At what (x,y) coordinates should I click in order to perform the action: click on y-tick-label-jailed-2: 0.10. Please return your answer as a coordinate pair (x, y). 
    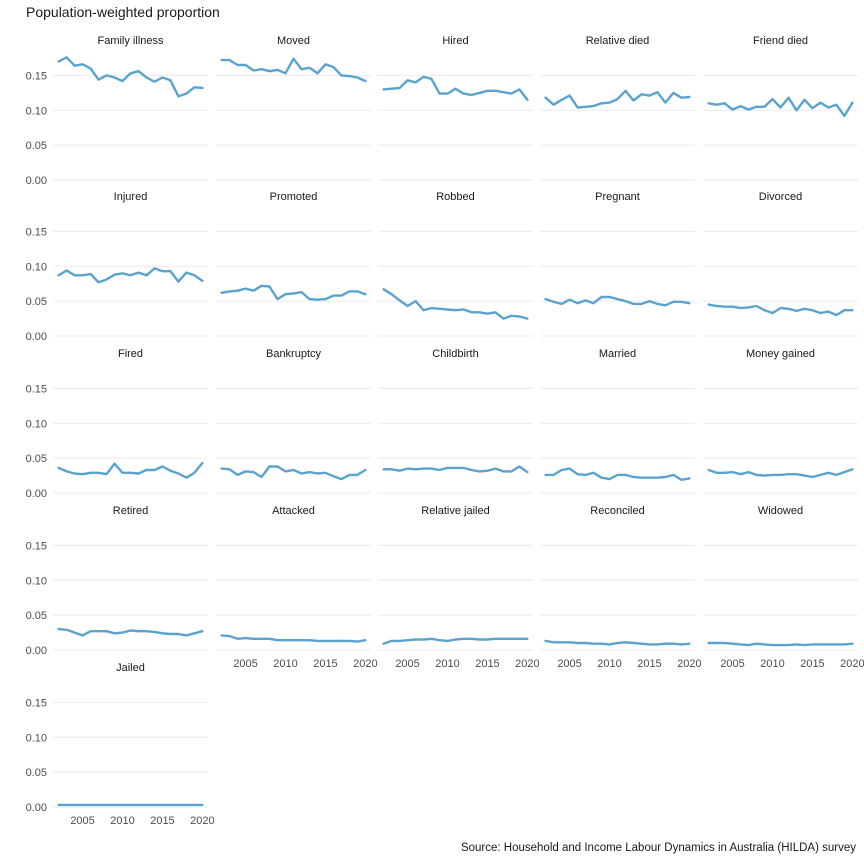
    Looking at the image, I should click on (36, 738).